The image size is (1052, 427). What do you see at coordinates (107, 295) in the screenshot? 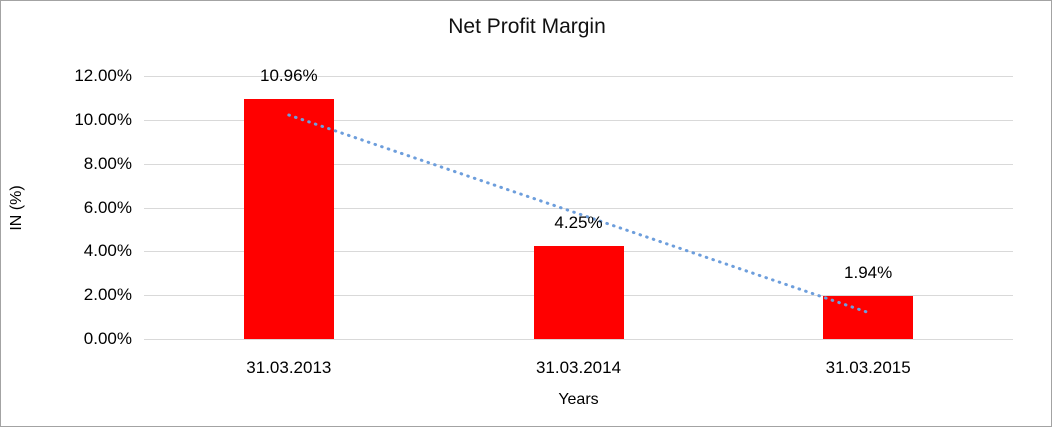
I see `y-tick-label: 2.00%` at bounding box center [107, 295].